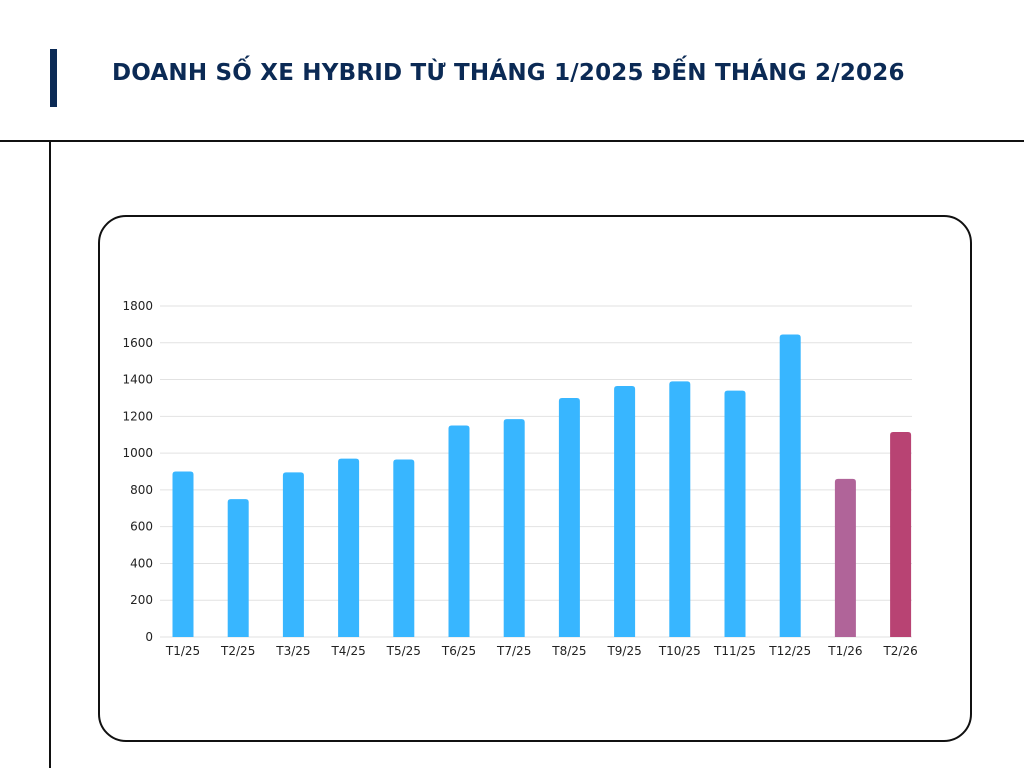 The height and width of the screenshot is (768, 1024). I want to click on header-divider, so click(512, 141).